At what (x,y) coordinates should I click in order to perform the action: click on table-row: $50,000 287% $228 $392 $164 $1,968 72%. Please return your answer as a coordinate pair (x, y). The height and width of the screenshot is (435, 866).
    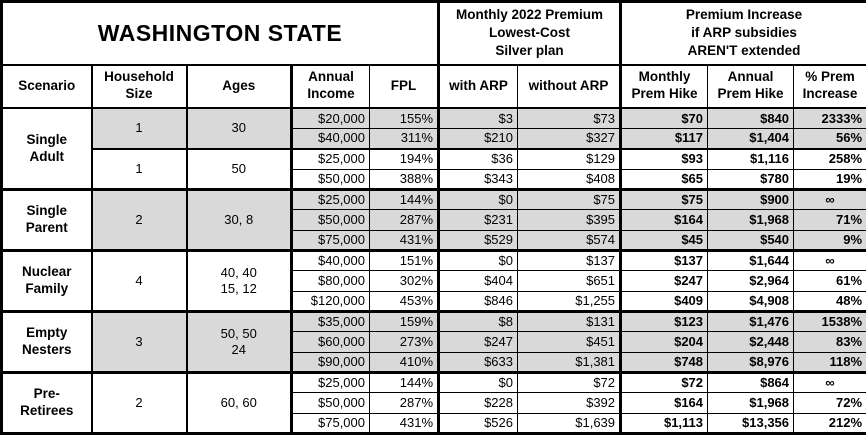
    Looking at the image, I should click on (434, 403).